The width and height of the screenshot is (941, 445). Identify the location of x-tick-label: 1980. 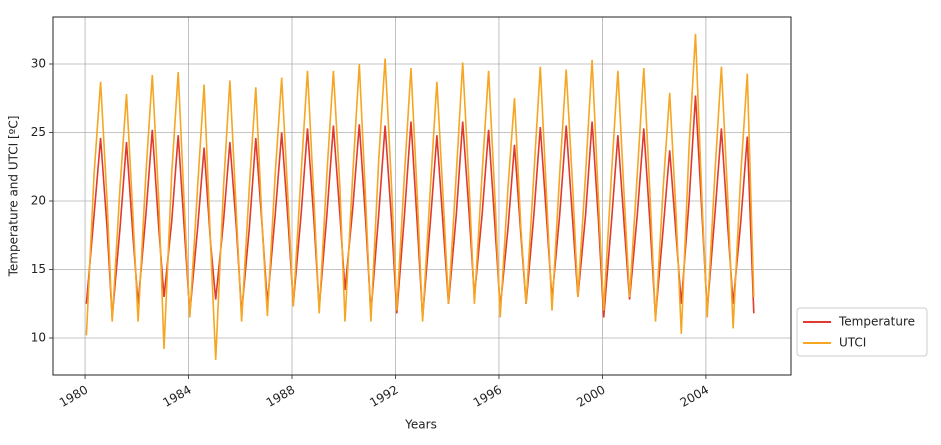
(73, 396).